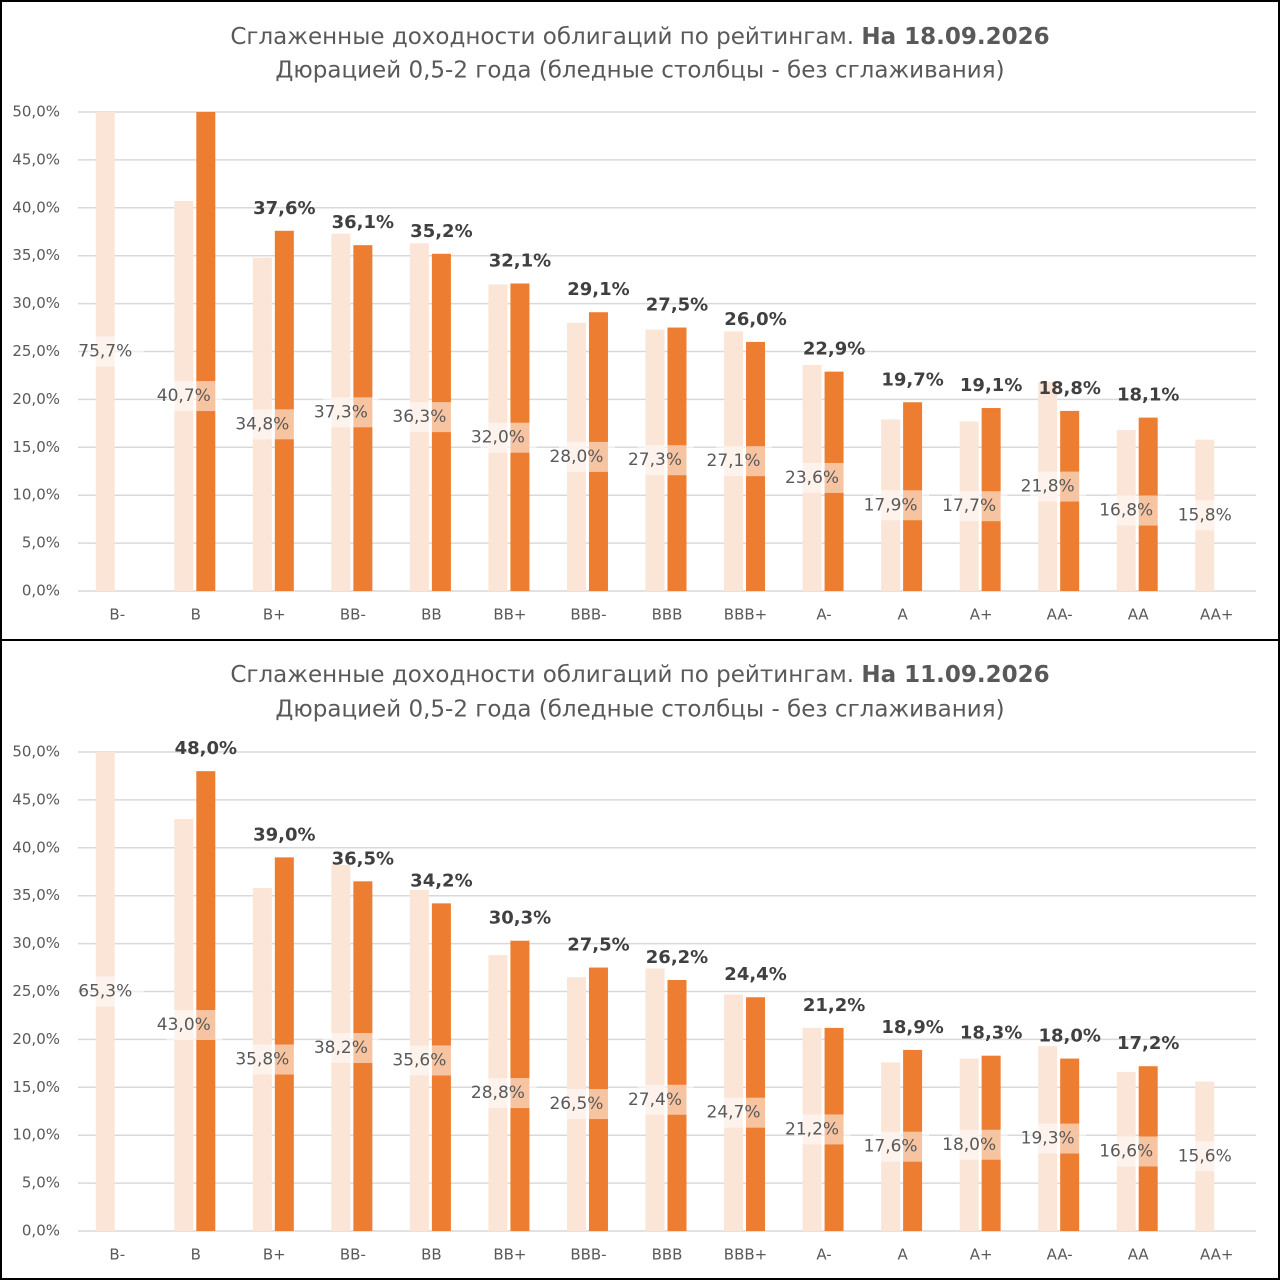 Image resolution: width=1280 pixels, height=1280 pixels. What do you see at coordinates (891, 505) in the screenshot?
I see `value-label: 17,9%` at bounding box center [891, 505].